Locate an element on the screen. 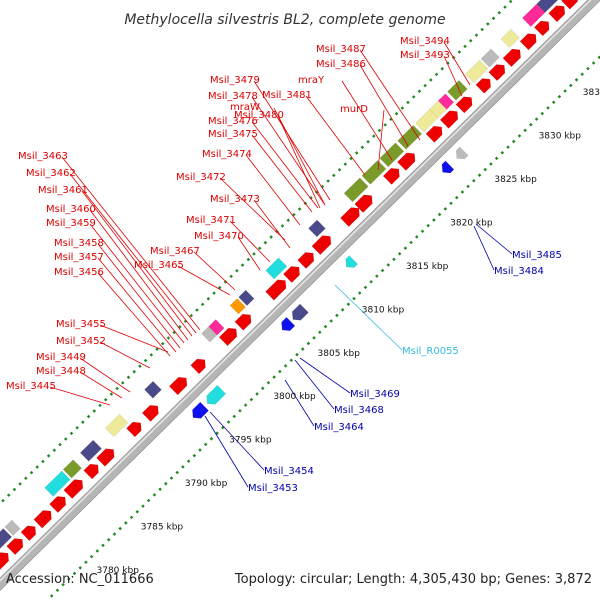 This screenshot has height=600, width=600. gene-label-murD: murD is located at coordinates (354, 109).